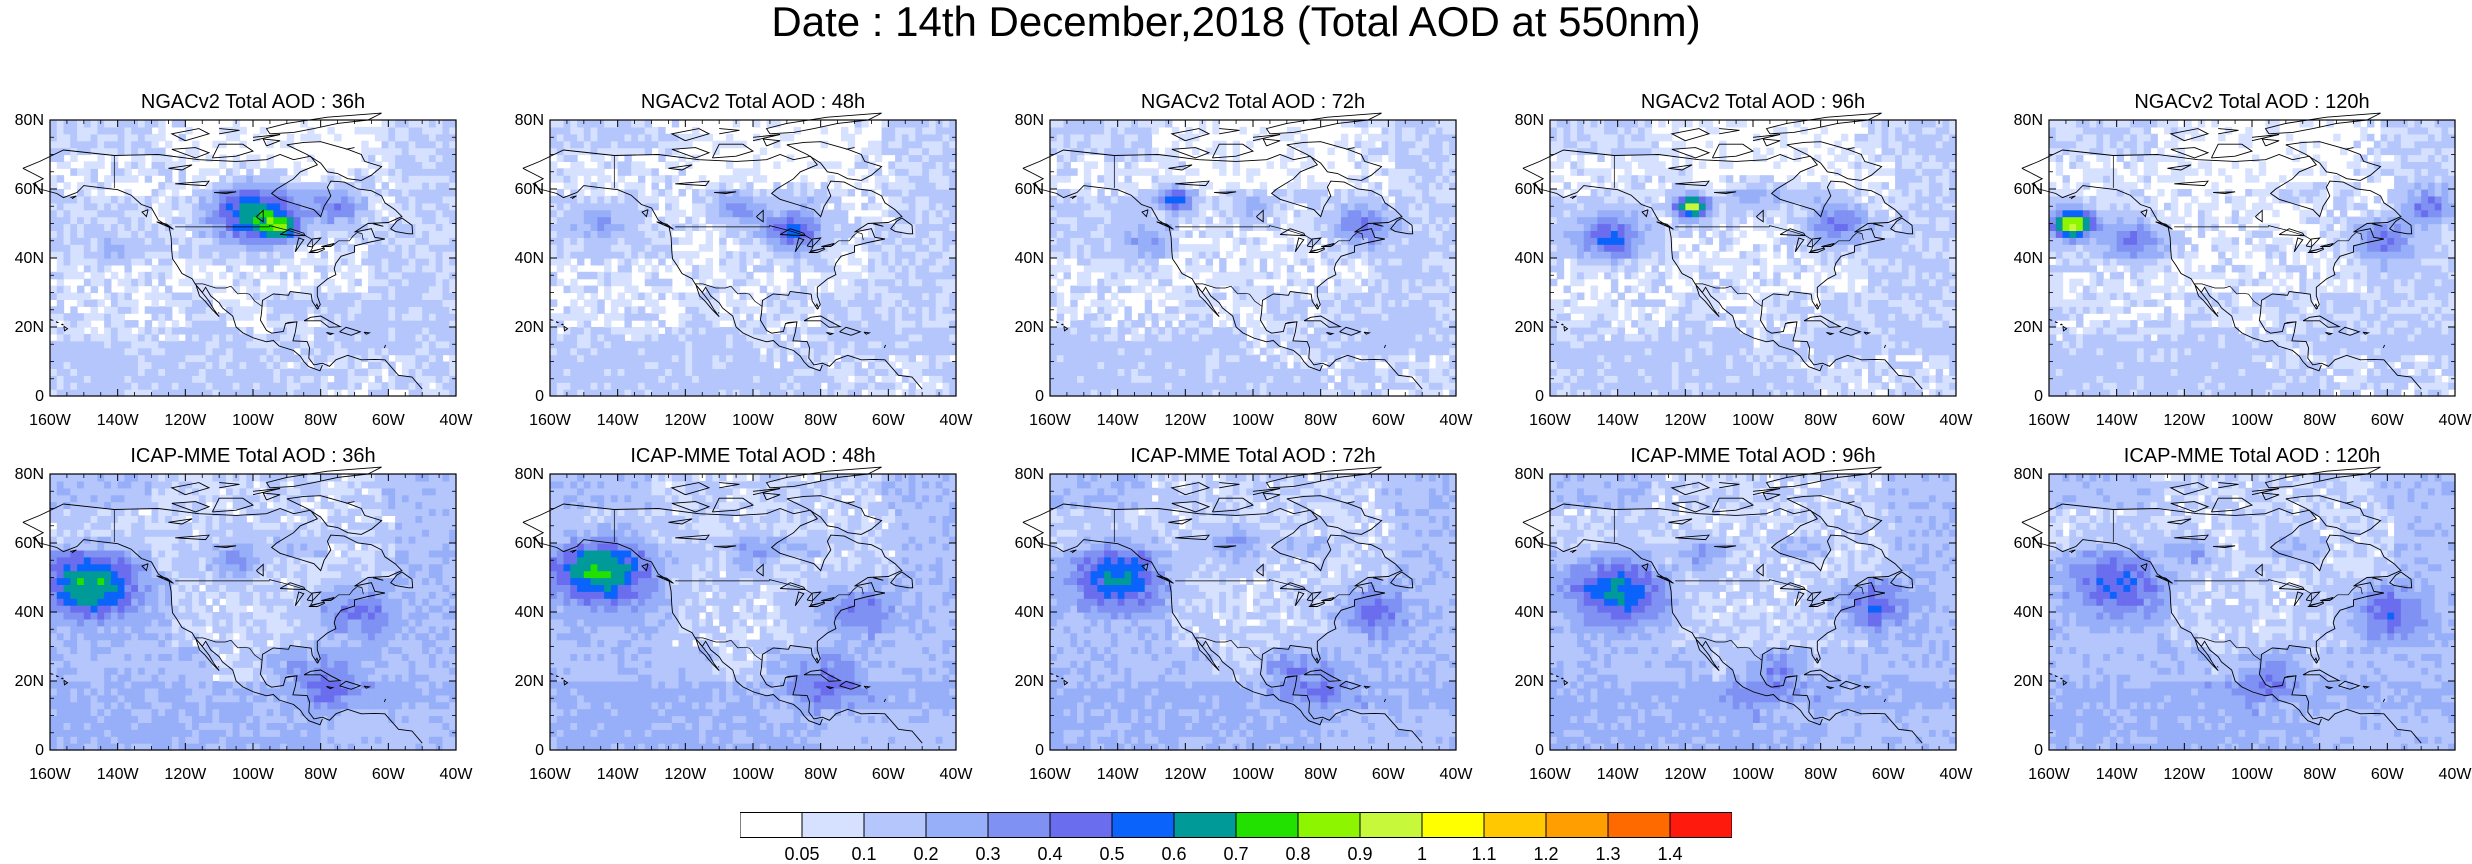 The image size is (2472, 864). Describe the element at coordinates (1607, 854) in the screenshot. I see `colorbar-label: 1.3` at that location.